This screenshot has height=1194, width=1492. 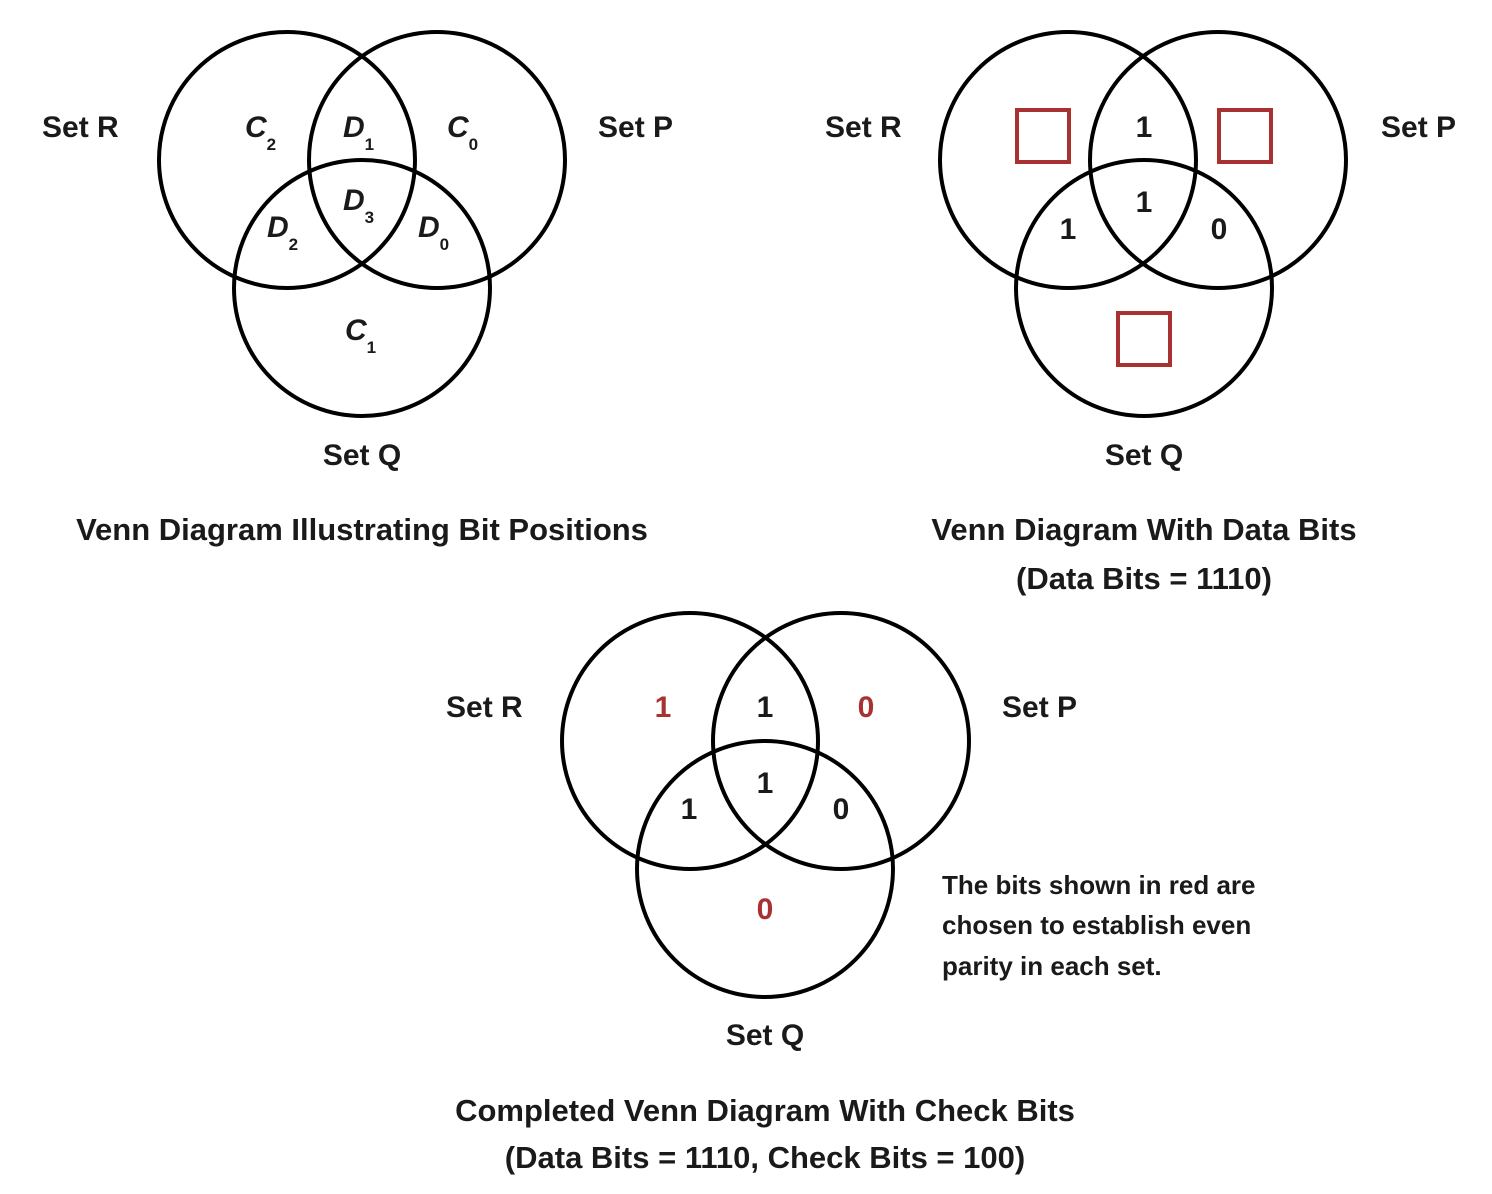 I want to click on caption-data-bits-value: (Data Bits = 1110), so click(x=1144, y=578).